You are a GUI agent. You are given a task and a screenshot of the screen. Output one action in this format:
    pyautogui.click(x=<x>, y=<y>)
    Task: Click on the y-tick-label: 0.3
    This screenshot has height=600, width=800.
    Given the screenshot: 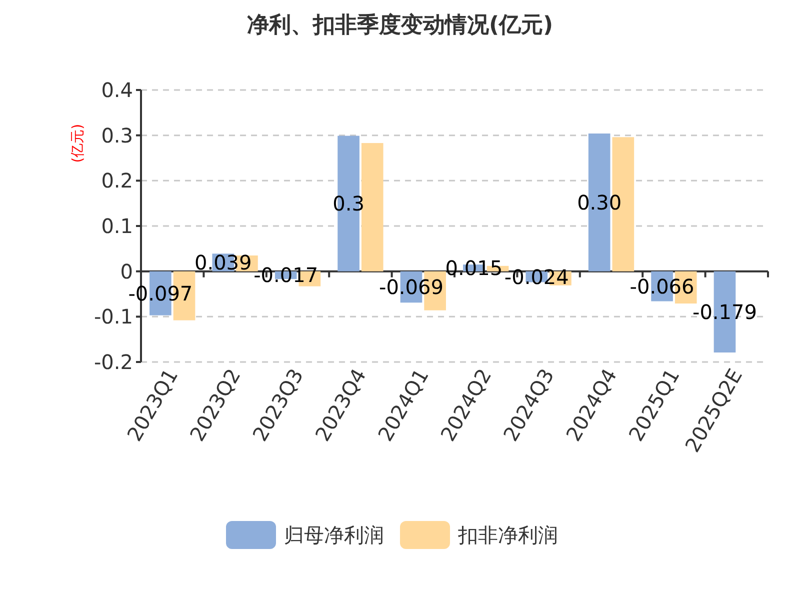 What is the action you would take?
    pyautogui.click(x=117, y=135)
    